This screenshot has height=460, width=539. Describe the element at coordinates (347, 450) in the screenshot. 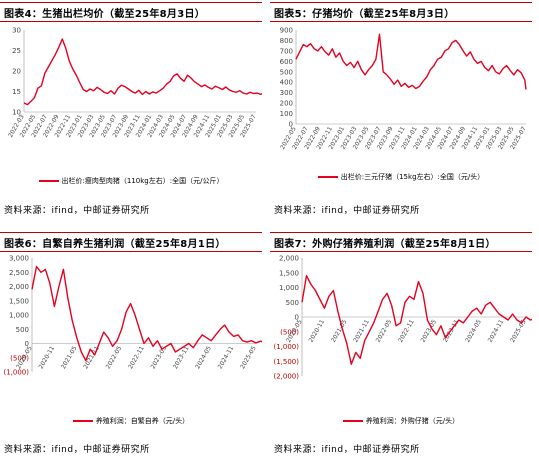

I see `figure-7-source: 资料来源：ifind，中邮证券研究所` at that location.